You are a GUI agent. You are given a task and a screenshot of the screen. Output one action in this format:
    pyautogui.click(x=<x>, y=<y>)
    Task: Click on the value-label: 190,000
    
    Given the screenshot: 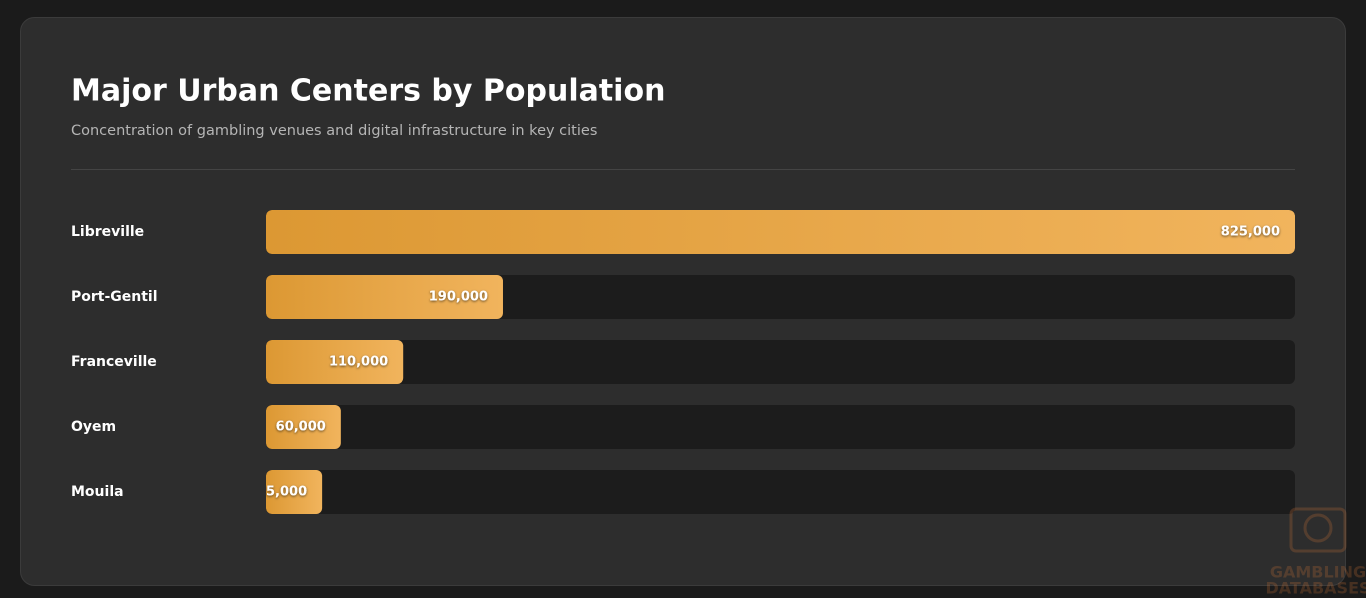 What is the action you would take?
    pyautogui.click(x=458, y=297)
    